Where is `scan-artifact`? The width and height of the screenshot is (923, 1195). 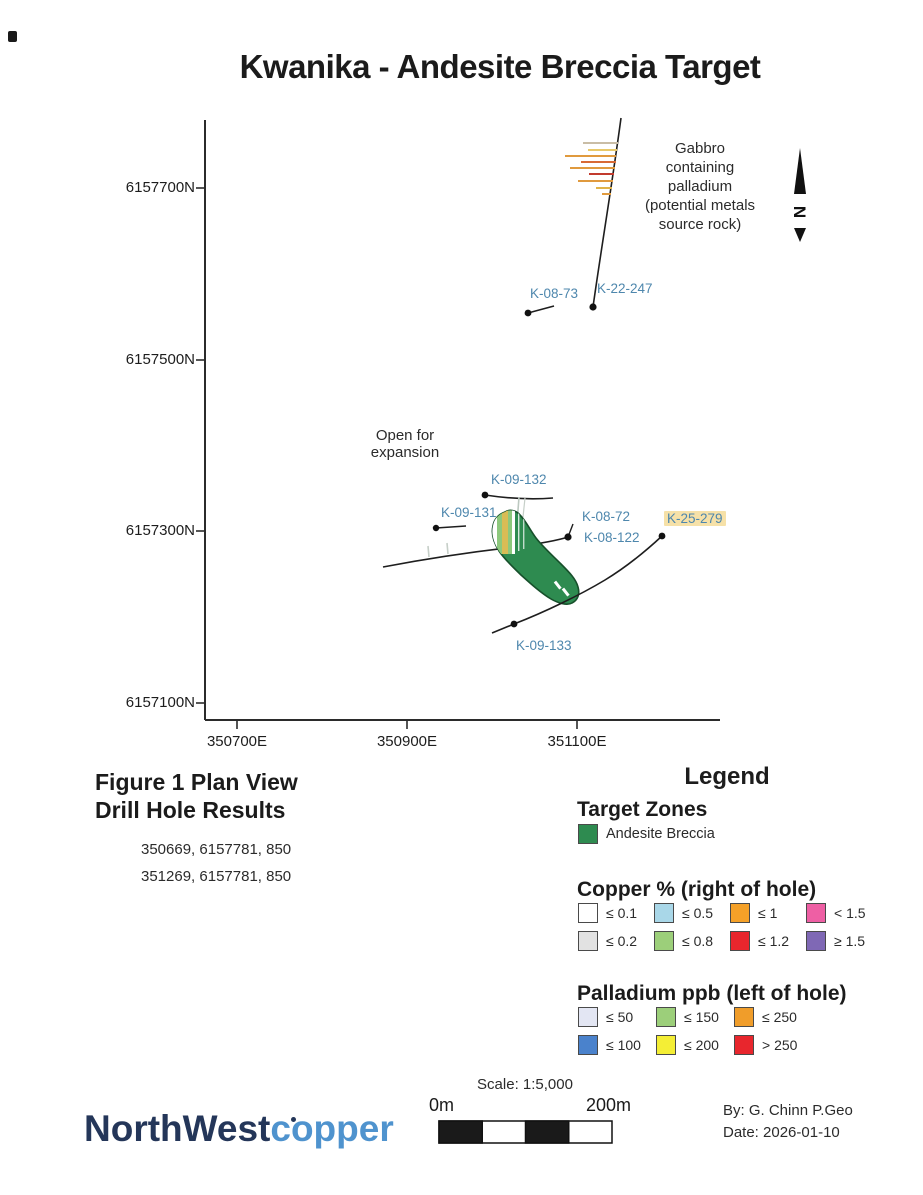
scan-artifact is located at coordinates (12, 36).